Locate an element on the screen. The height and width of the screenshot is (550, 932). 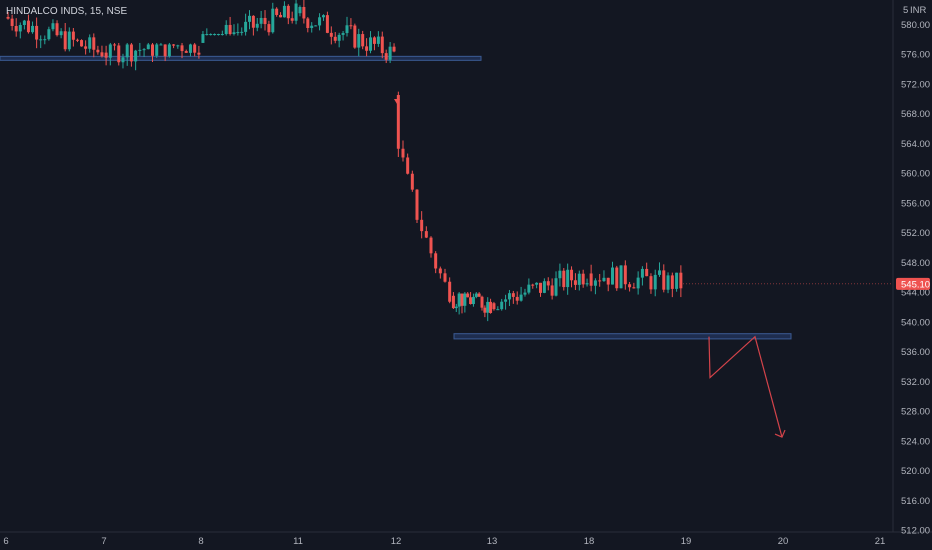
forecast-arrow-drawing is located at coordinates (788, 360).